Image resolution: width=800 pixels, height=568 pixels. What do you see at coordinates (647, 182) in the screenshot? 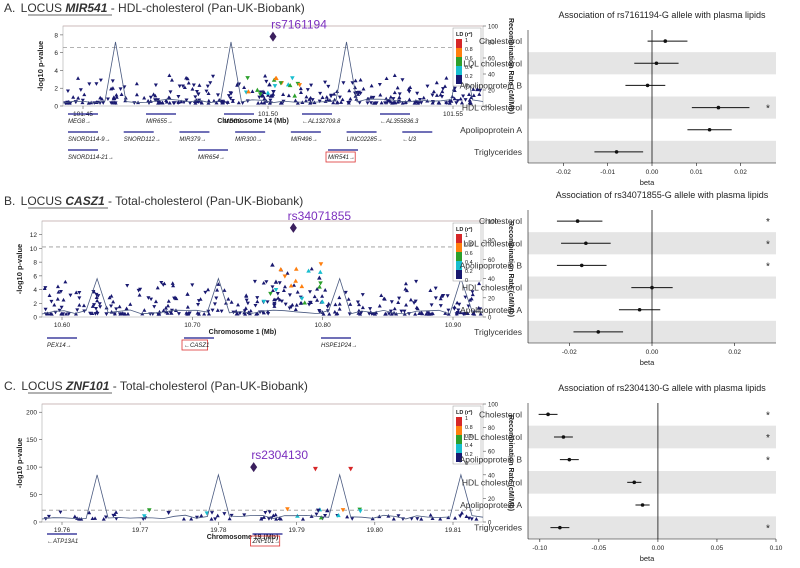
I see `forest-x-label: beta` at bounding box center [647, 182].